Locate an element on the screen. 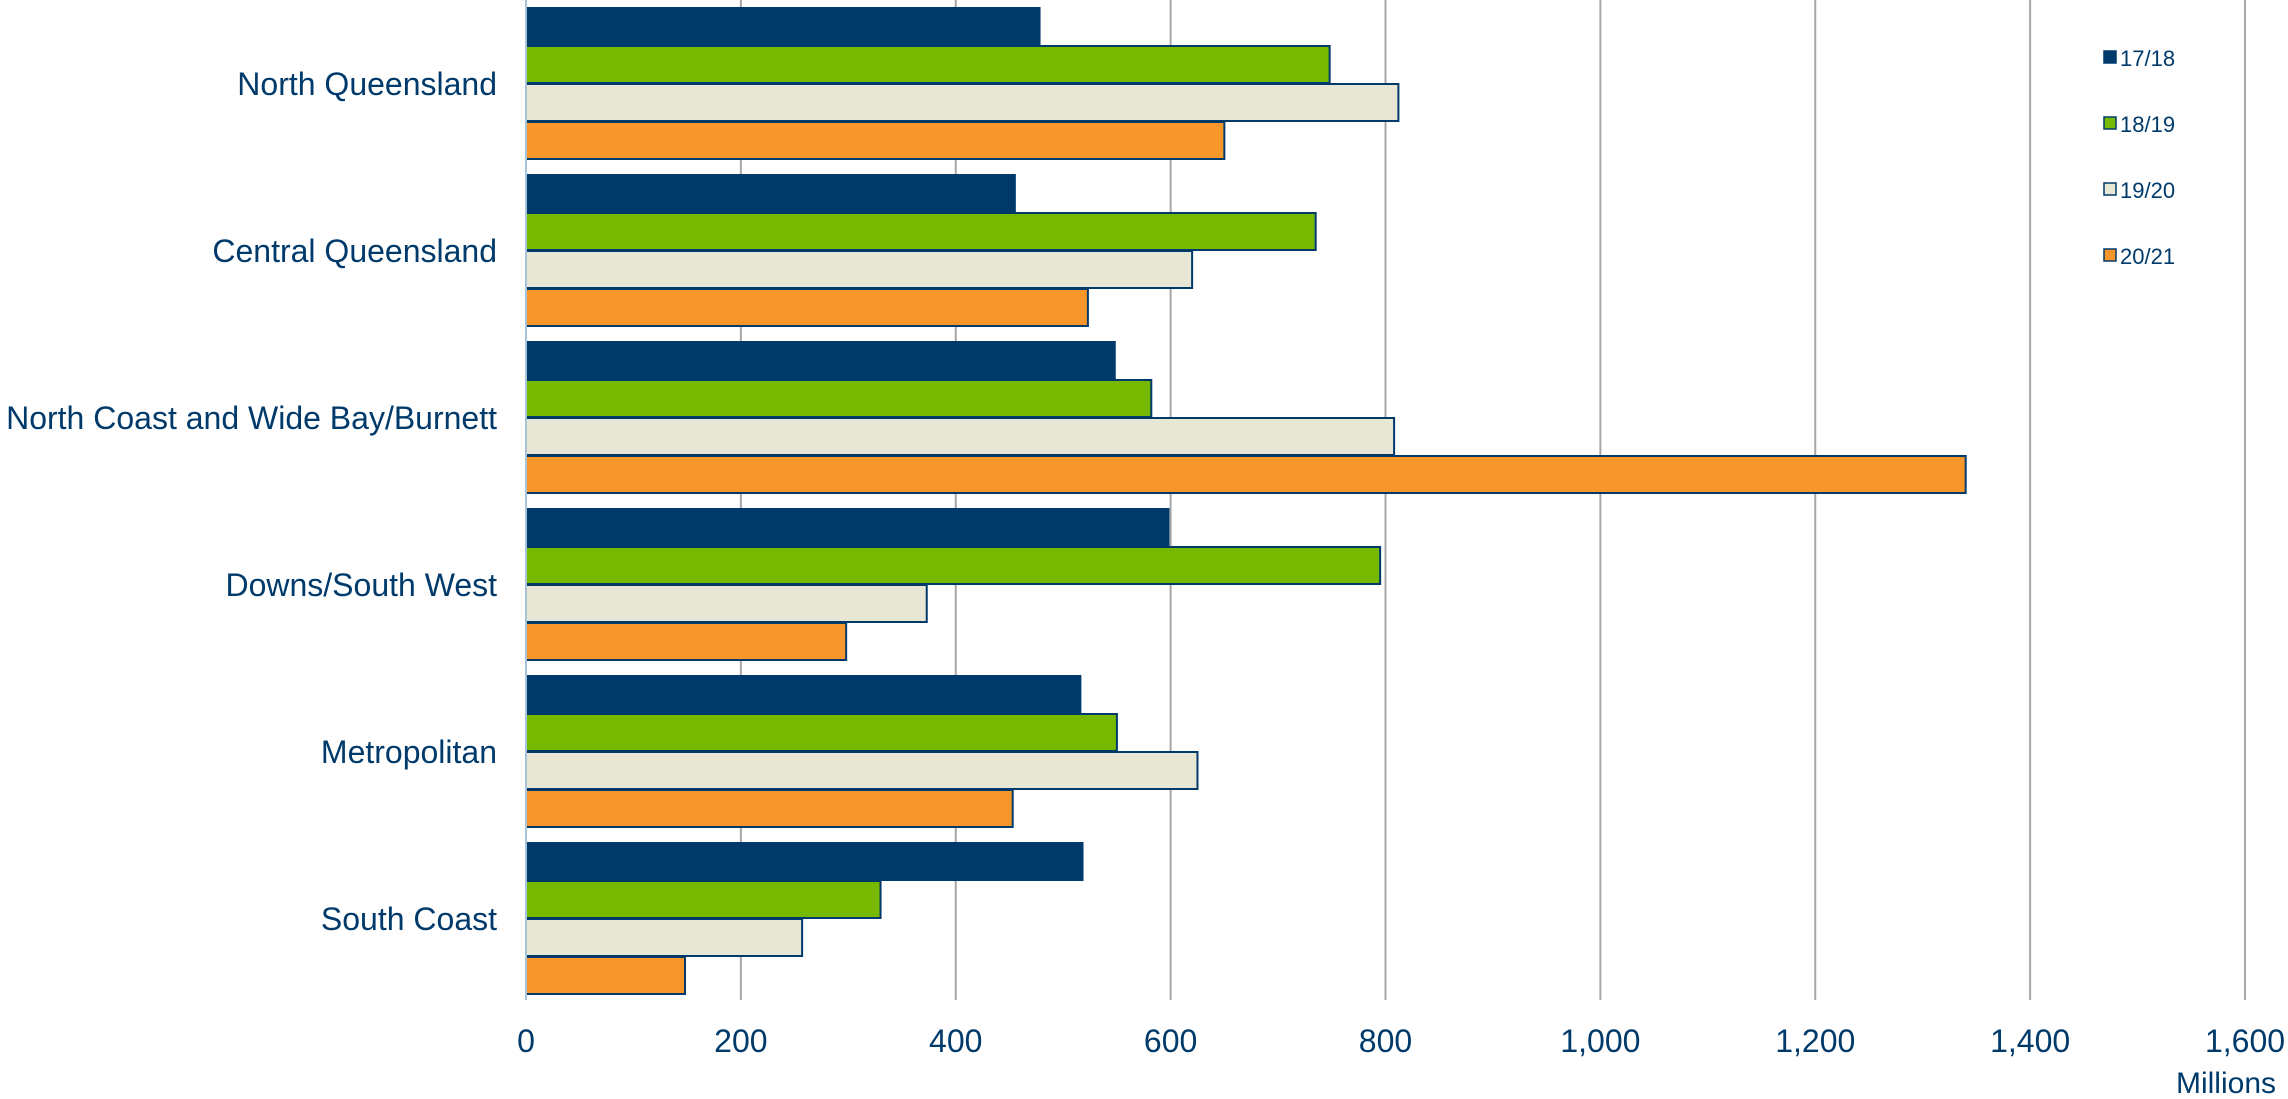 This screenshot has width=2288, height=1099. category-label: North Queensland is located at coordinates (367, 84).